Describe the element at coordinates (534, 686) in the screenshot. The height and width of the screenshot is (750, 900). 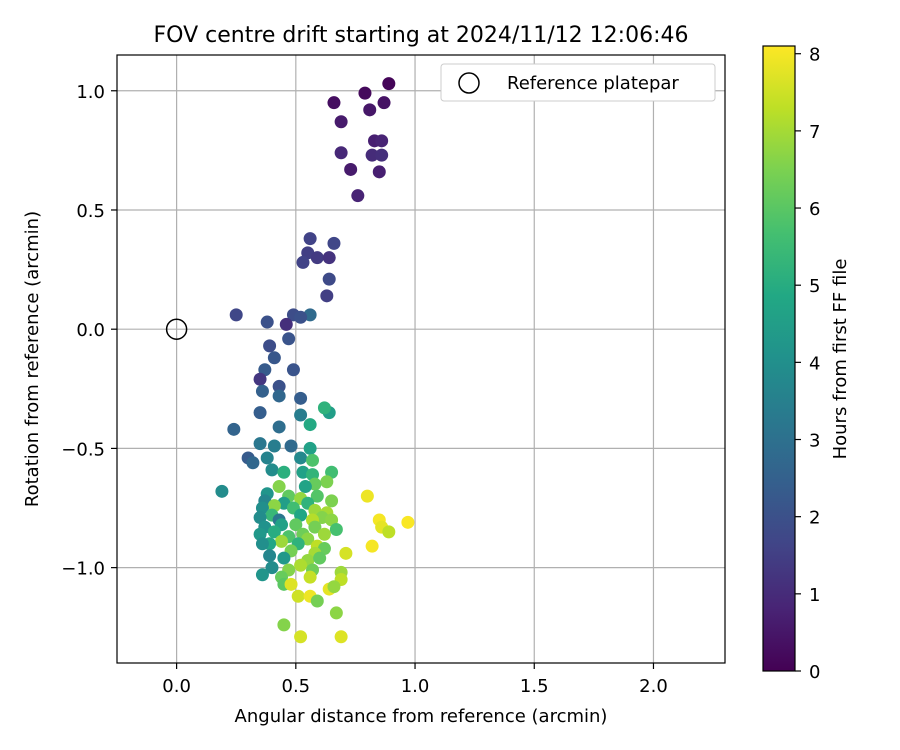
I see `x-tick-label: 1.5` at that location.